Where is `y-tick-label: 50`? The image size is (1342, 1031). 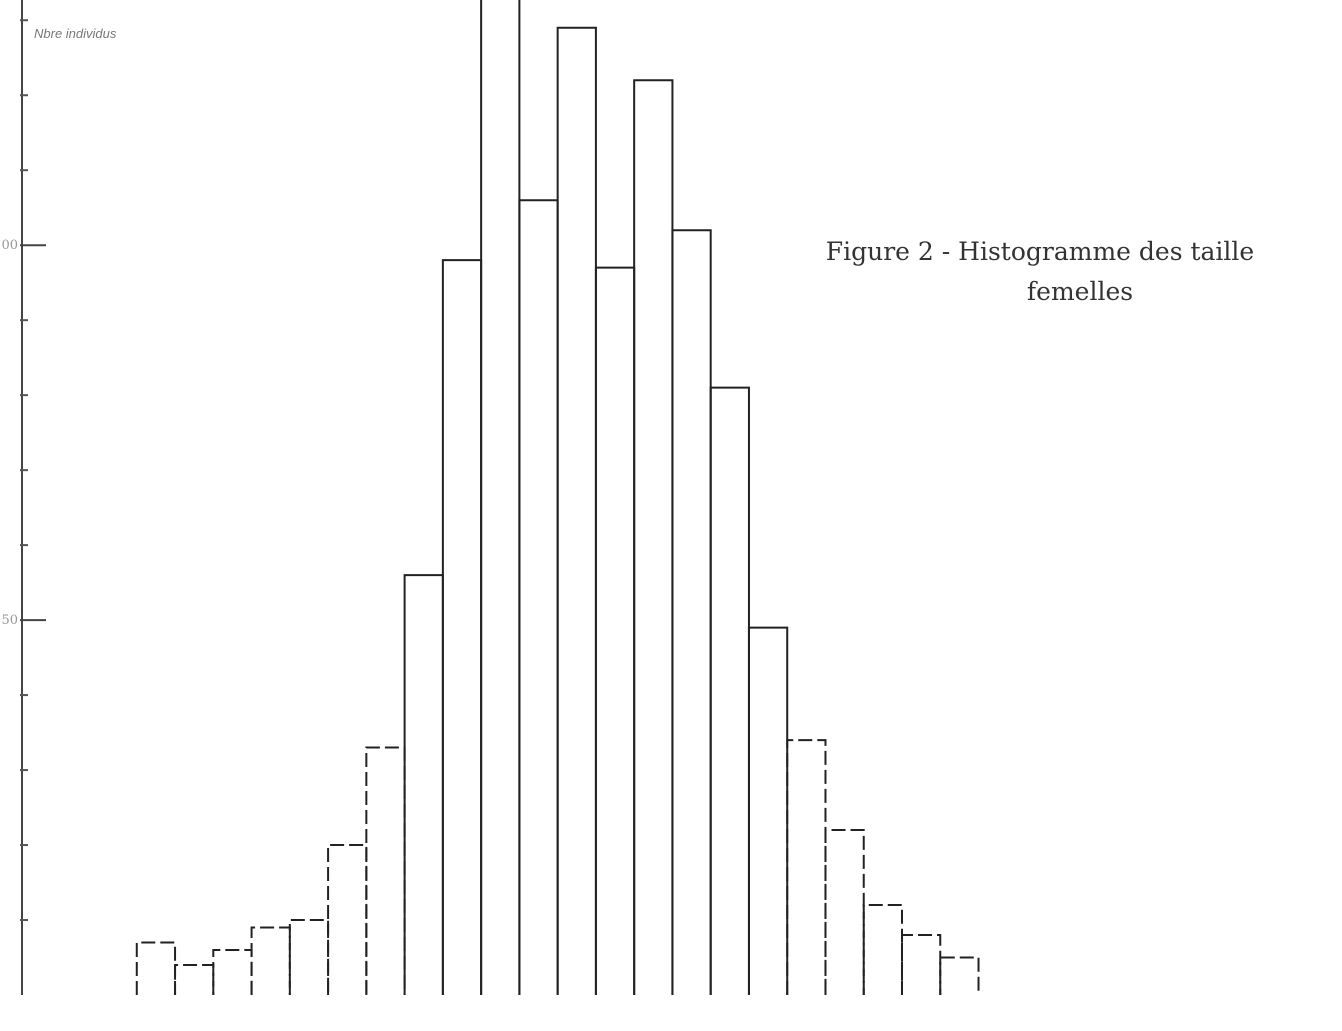
y-tick-label: 50 is located at coordinates (9, 620).